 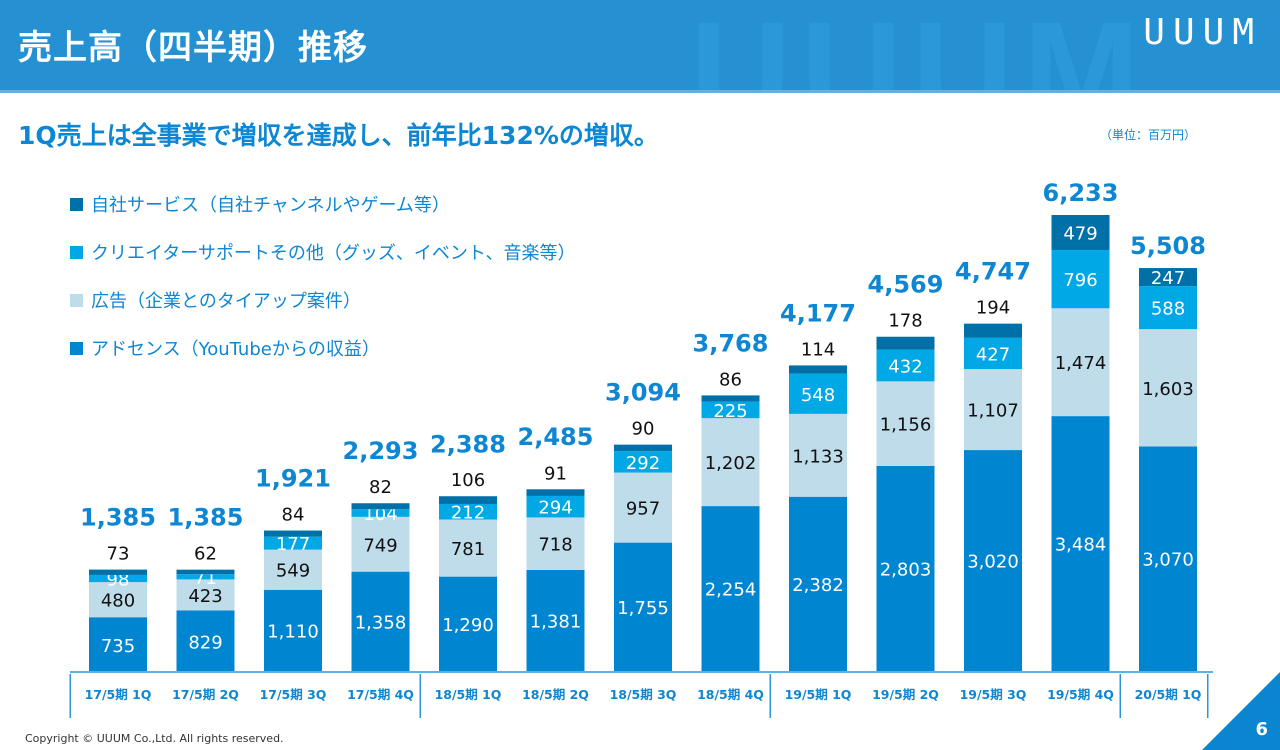 What do you see at coordinates (293, 694) in the screenshot?
I see `category-label: 17/5期 3Q` at bounding box center [293, 694].